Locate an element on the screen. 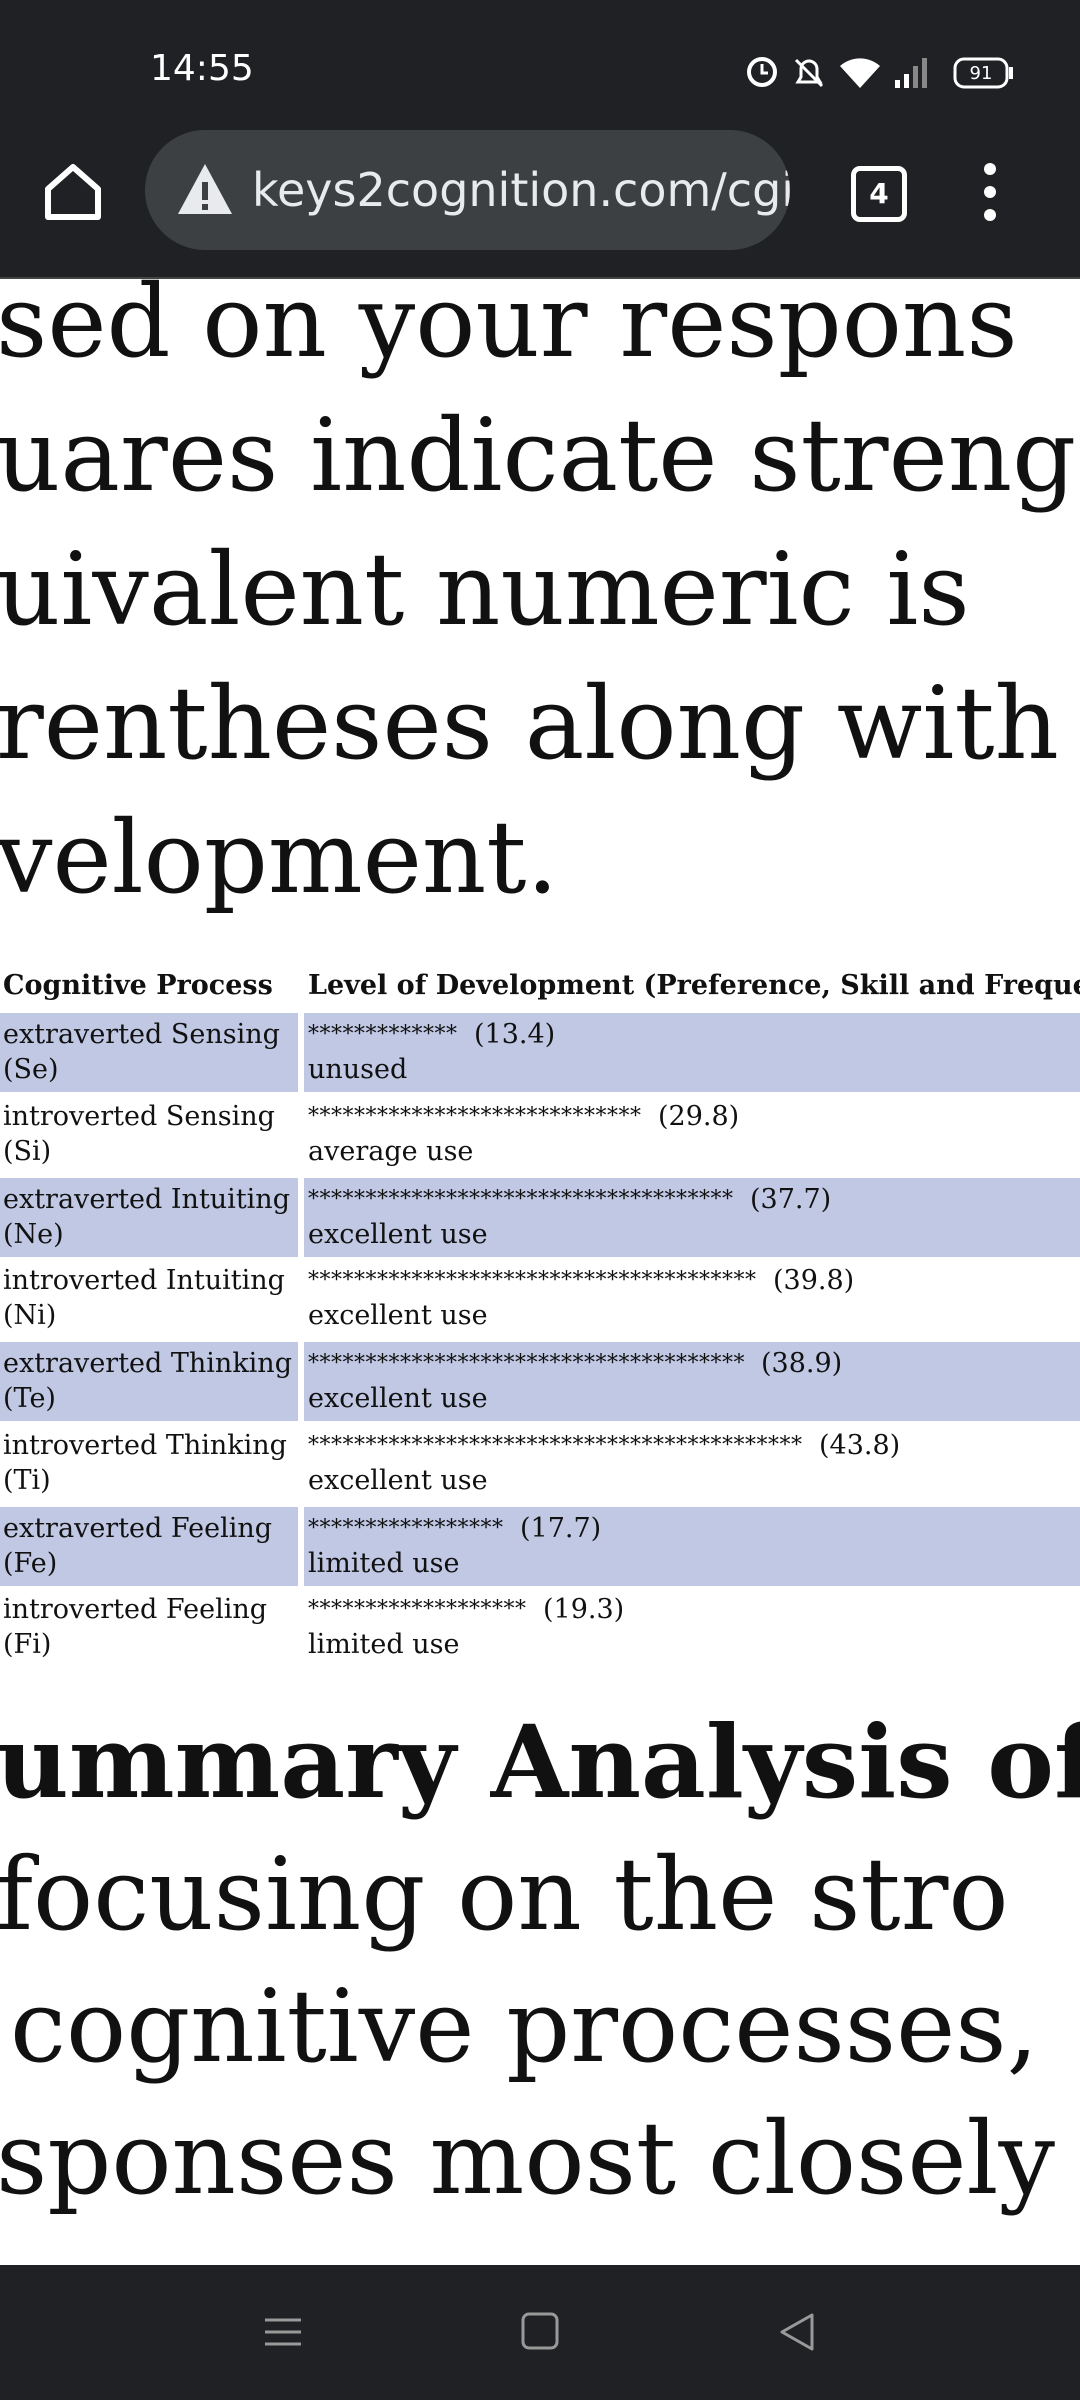  summary-line: cognitive processes, is located at coordinates (524, 2026).